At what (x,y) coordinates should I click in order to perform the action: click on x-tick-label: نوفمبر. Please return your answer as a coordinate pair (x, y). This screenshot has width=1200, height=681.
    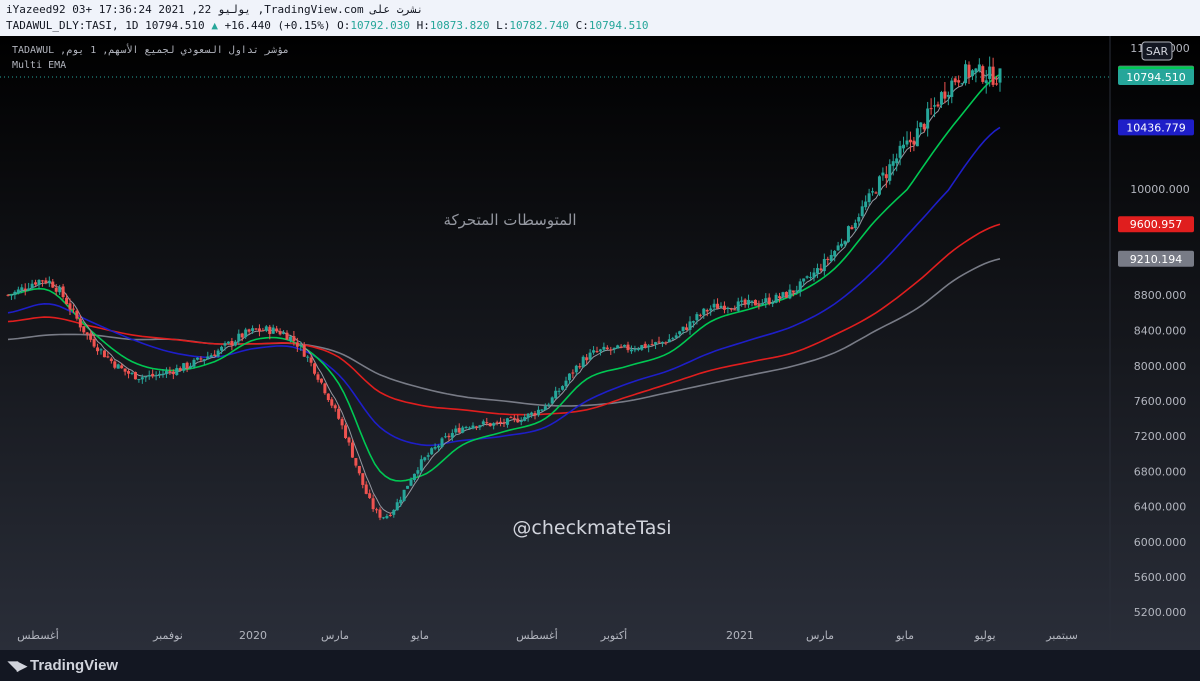
    Looking at the image, I should click on (167, 635).